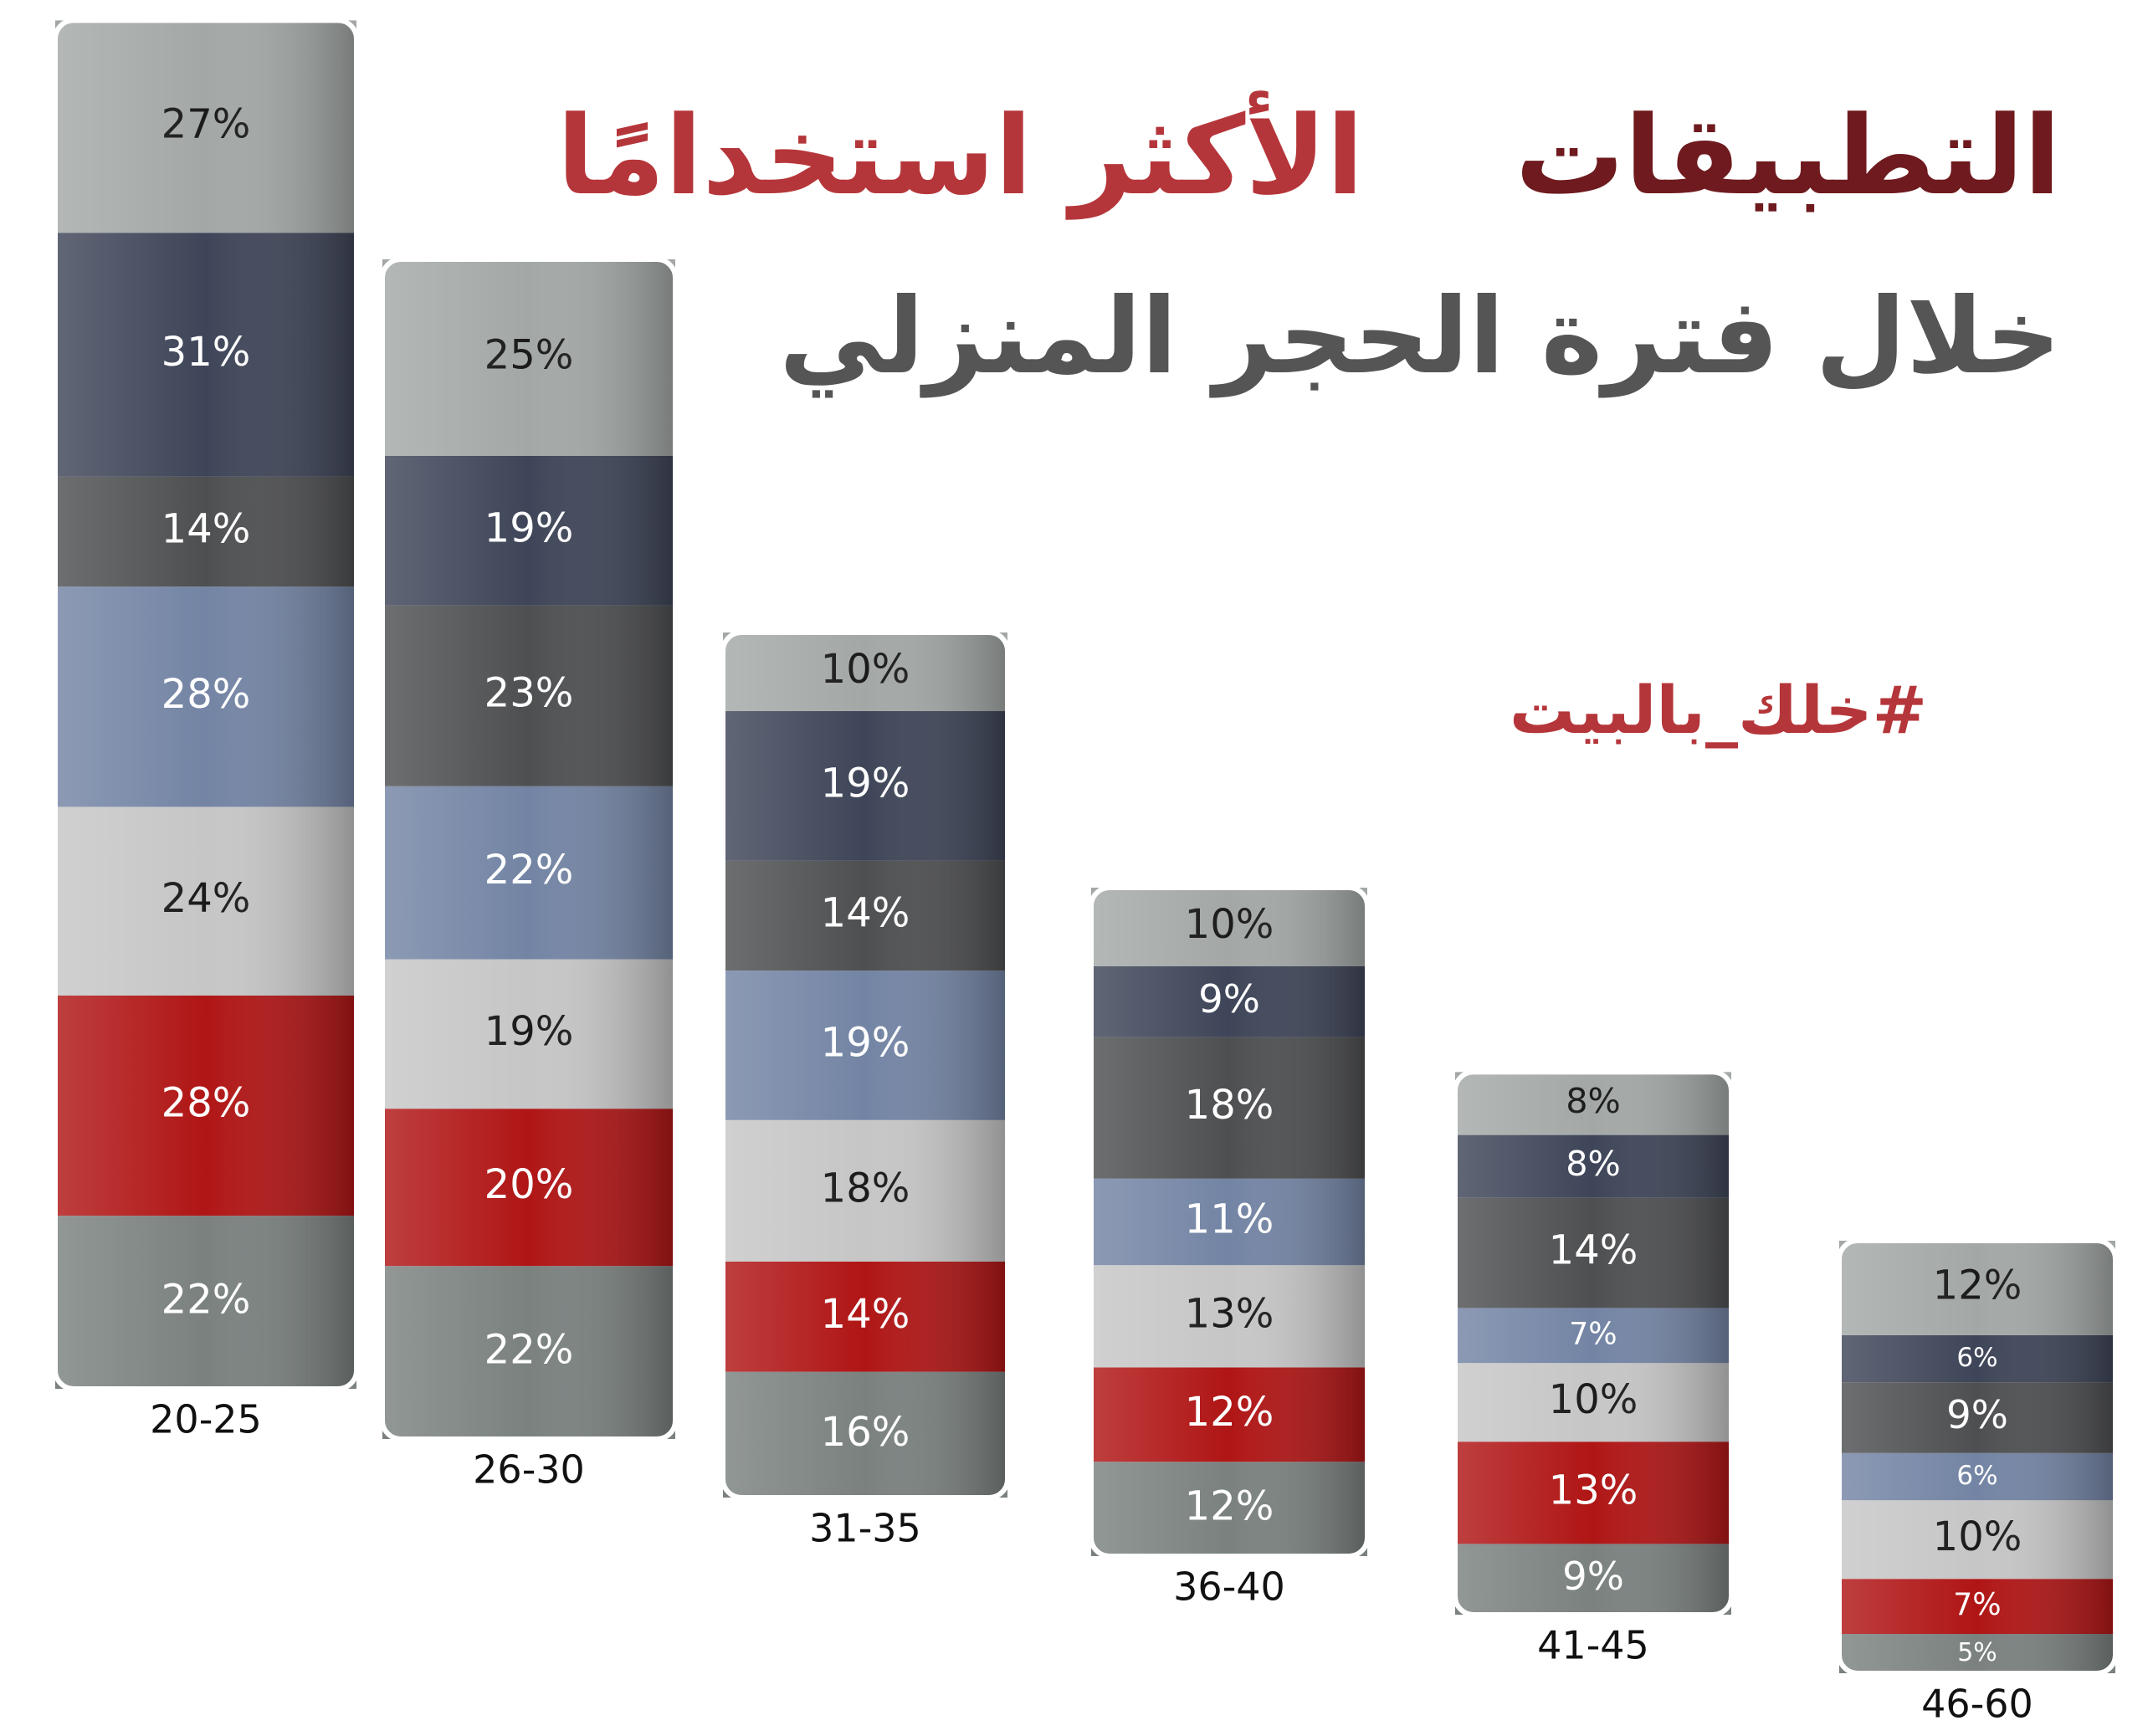  I want to click on x-tick-label: 31-35, so click(865, 1528).